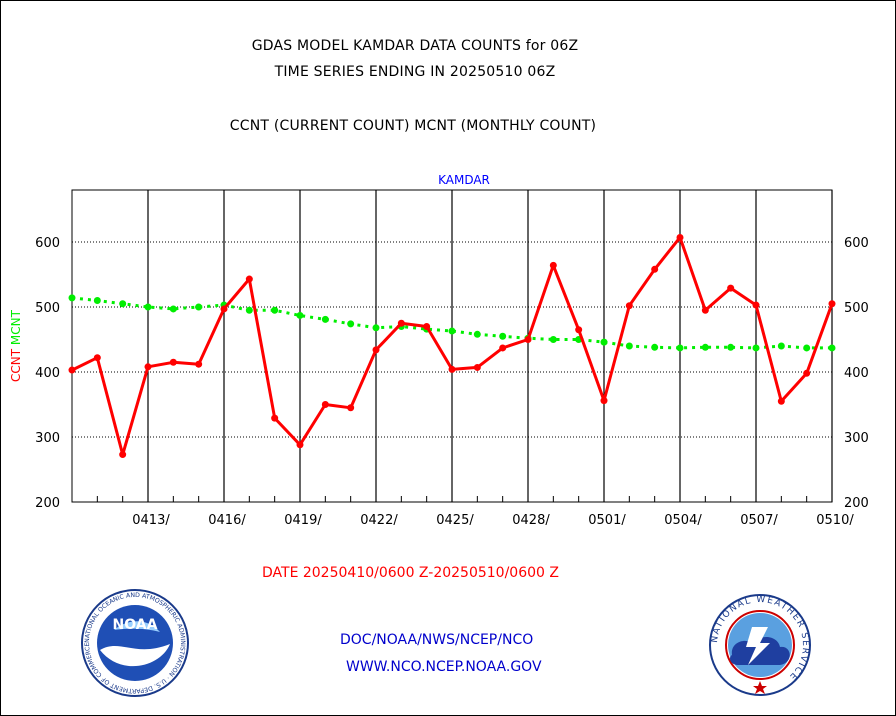 This screenshot has width=896, height=716. What do you see at coordinates (856, 373) in the screenshot?
I see `y-tick-label-right: 400` at bounding box center [856, 373].